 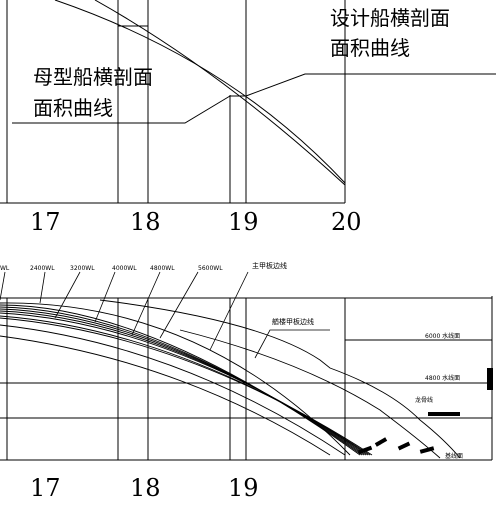 I want to click on wl-leaders, so click(x=165, y=315).